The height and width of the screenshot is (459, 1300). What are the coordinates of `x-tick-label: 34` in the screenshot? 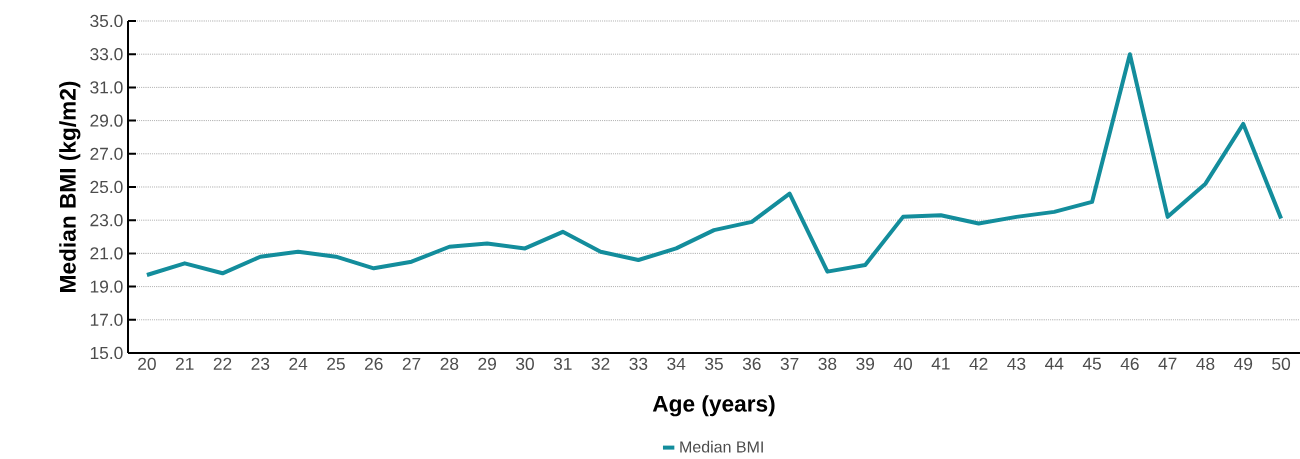 It's located at (676, 363).